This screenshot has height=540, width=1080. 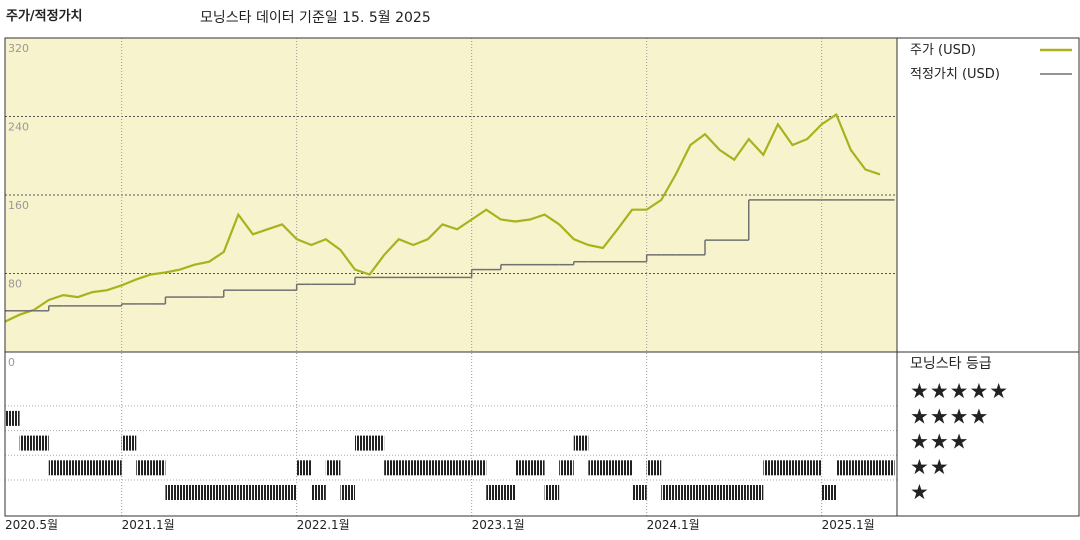 What do you see at coordinates (15, 284) in the screenshot?
I see `y-tick-label: 80` at bounding box center [15, 284].